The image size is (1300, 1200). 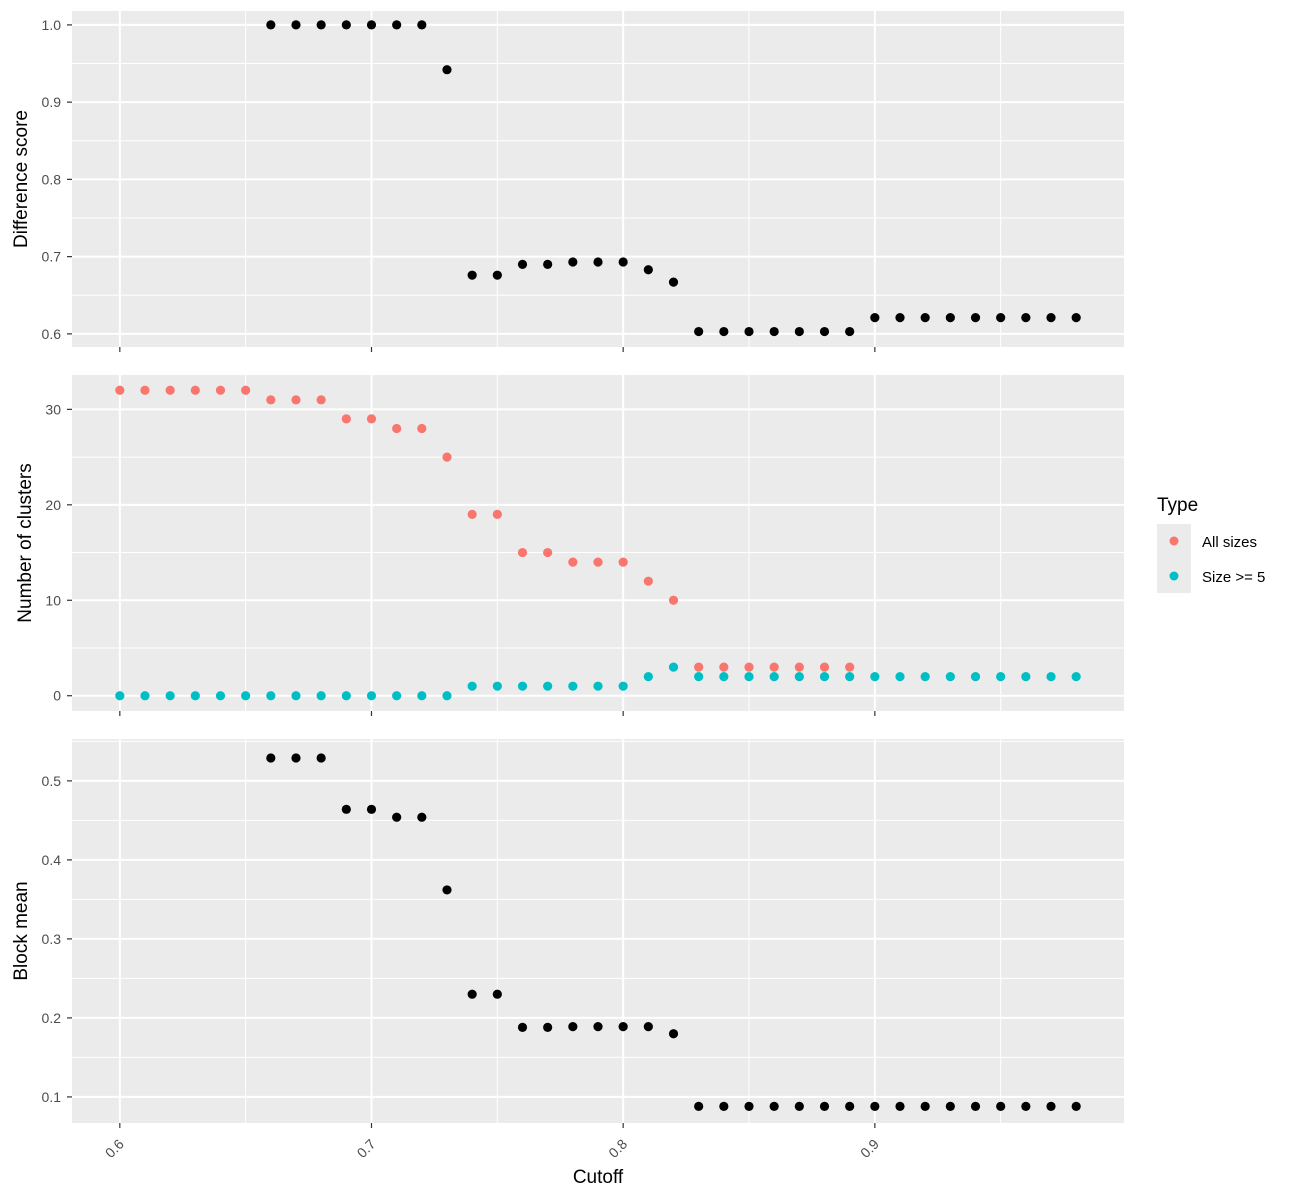 What do you see at coordinates (1229, 542) in the screenshot?
I see `legend-label-all-sizes: All sizes` at bounding box center [1229, 542].